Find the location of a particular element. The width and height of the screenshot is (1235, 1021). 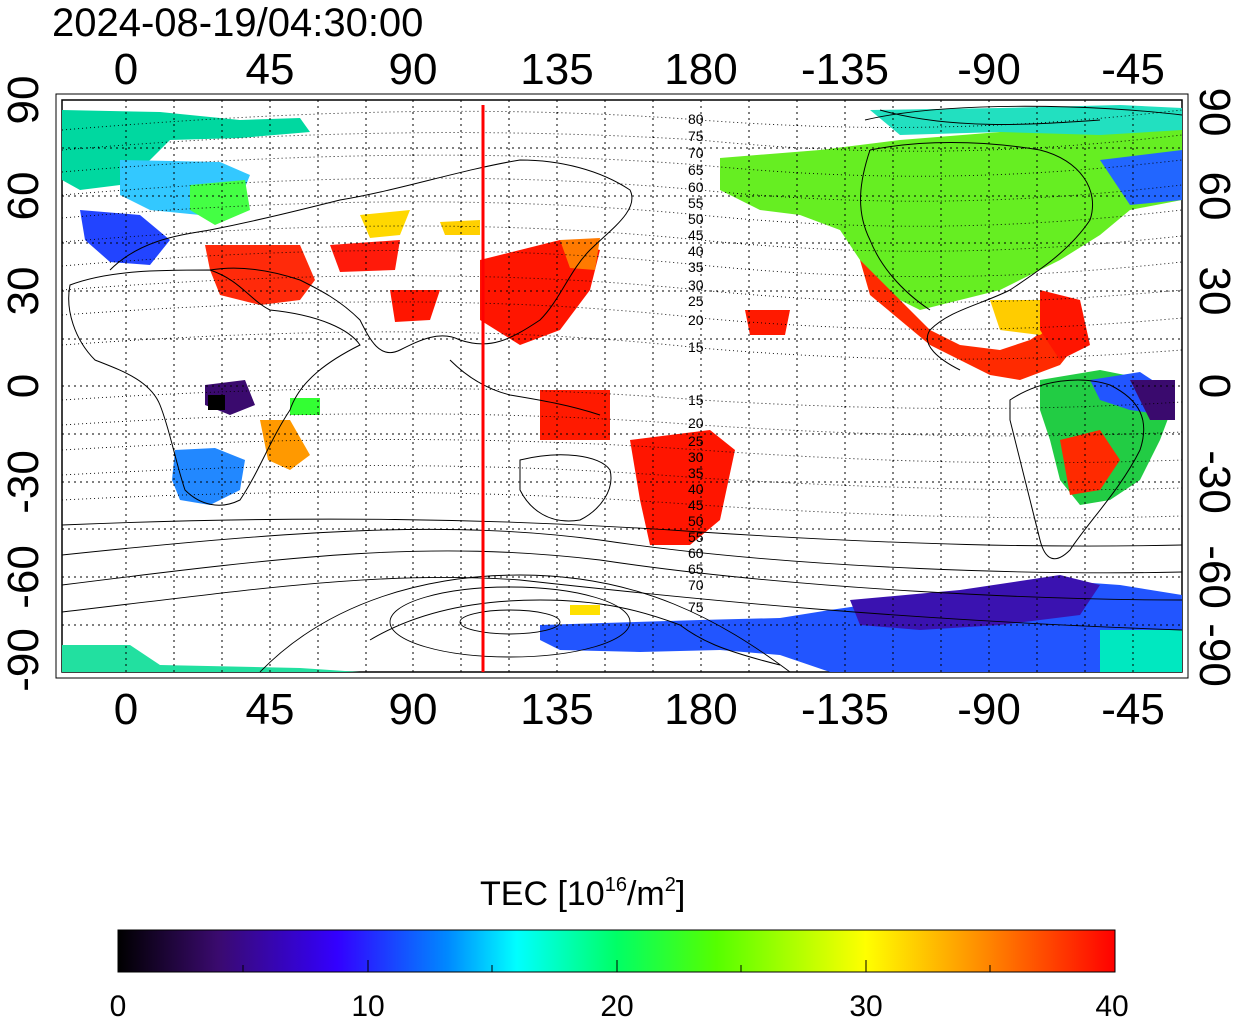

colorbar-tick-label: 10 is located at coordinates (367, 1005).